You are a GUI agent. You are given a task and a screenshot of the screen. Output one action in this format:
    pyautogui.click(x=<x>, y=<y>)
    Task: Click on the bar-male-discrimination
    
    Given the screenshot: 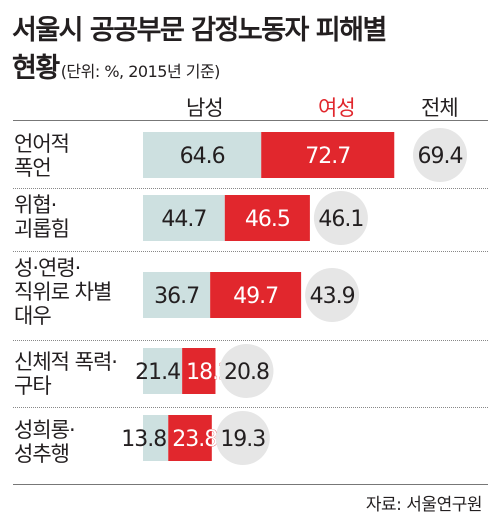 What is the action you would take?
    pyautogui.click(x=177, y=295)
    